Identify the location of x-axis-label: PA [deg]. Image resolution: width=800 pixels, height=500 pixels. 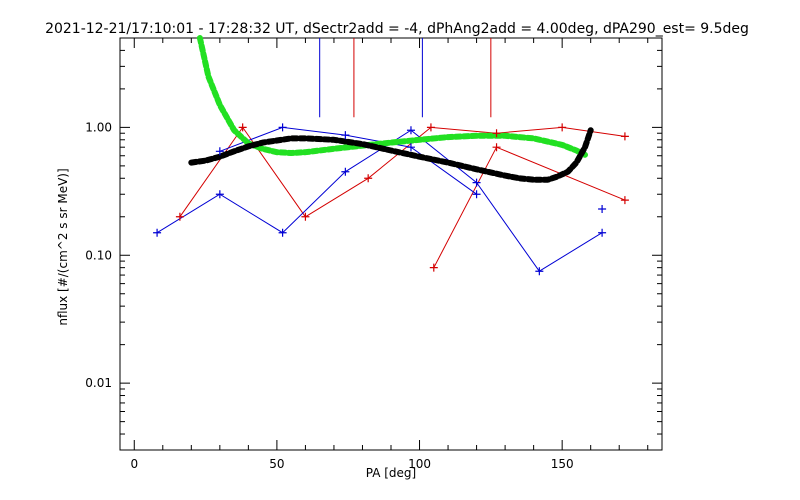
(391, 473).